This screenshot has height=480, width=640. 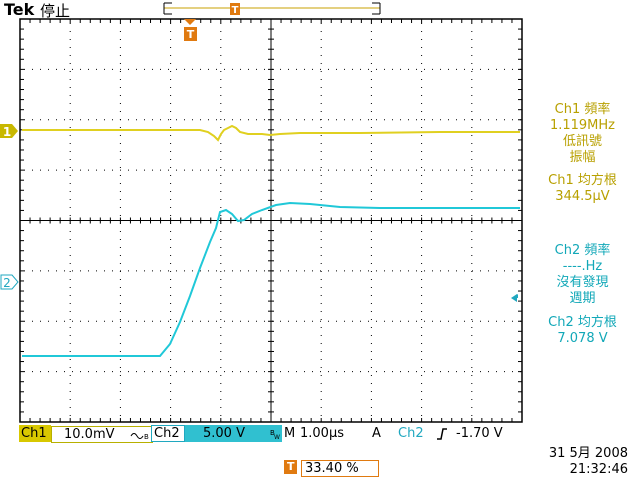 I want to click on ch1-status-tab: Ch1, so click(x=35, y=433).